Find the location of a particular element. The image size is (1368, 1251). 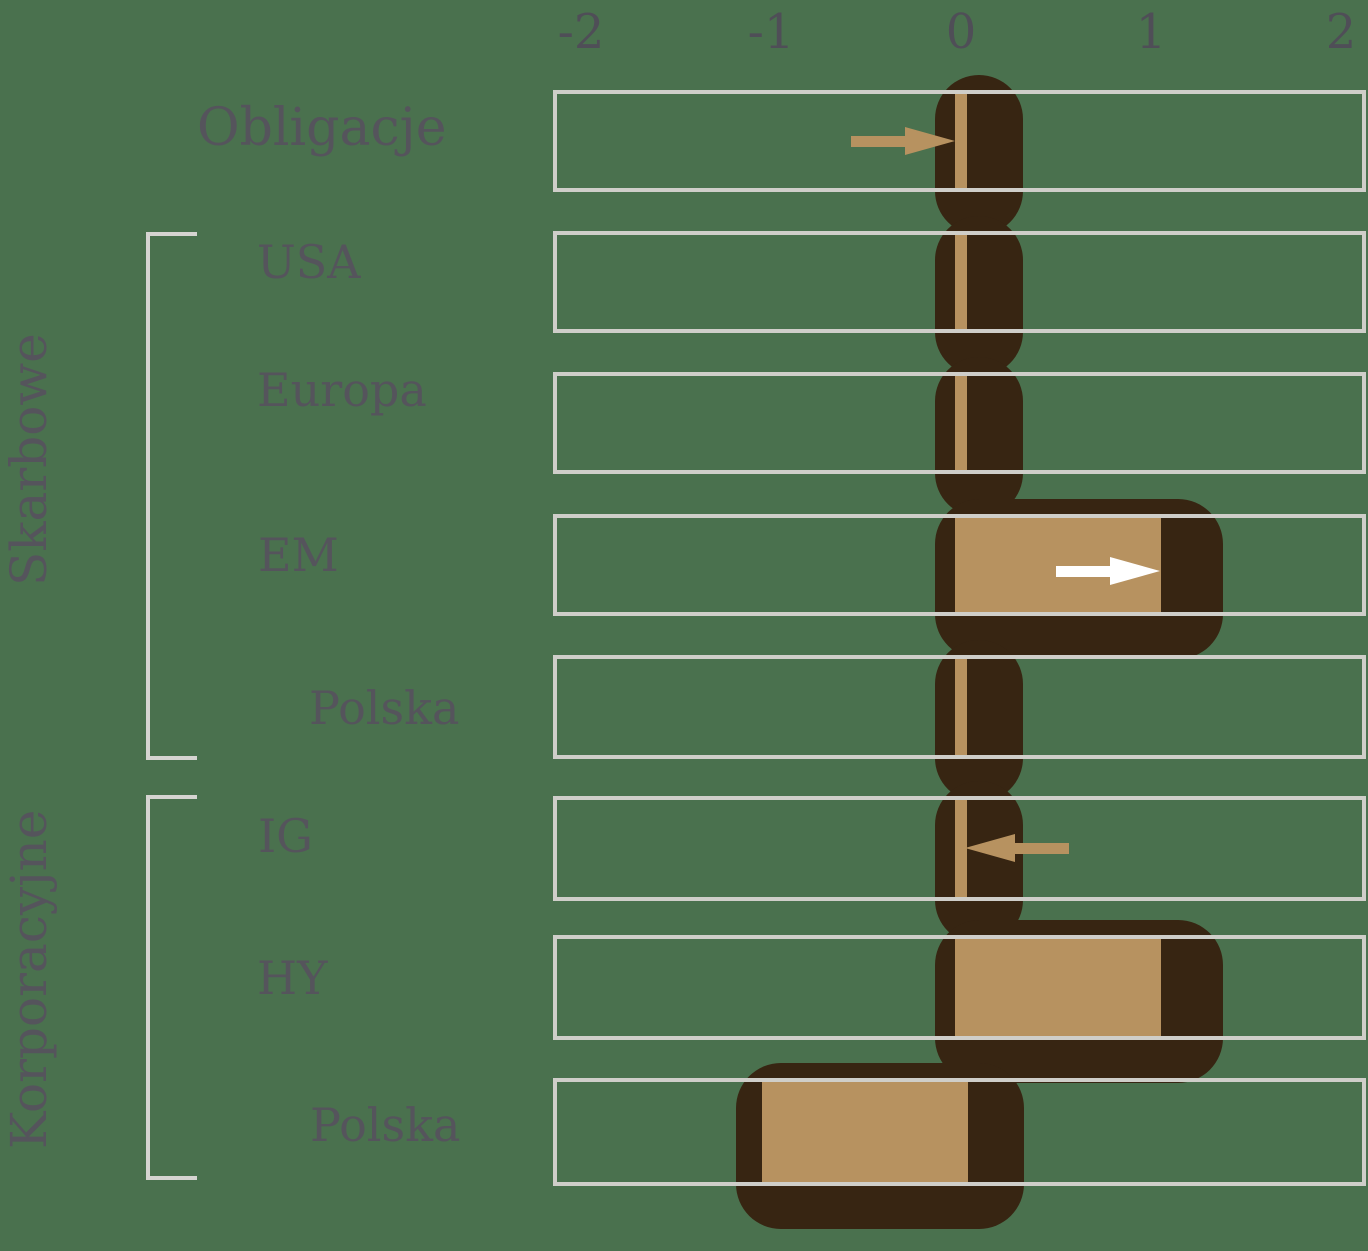

row-label: IG is located at coordinates (285, 836).